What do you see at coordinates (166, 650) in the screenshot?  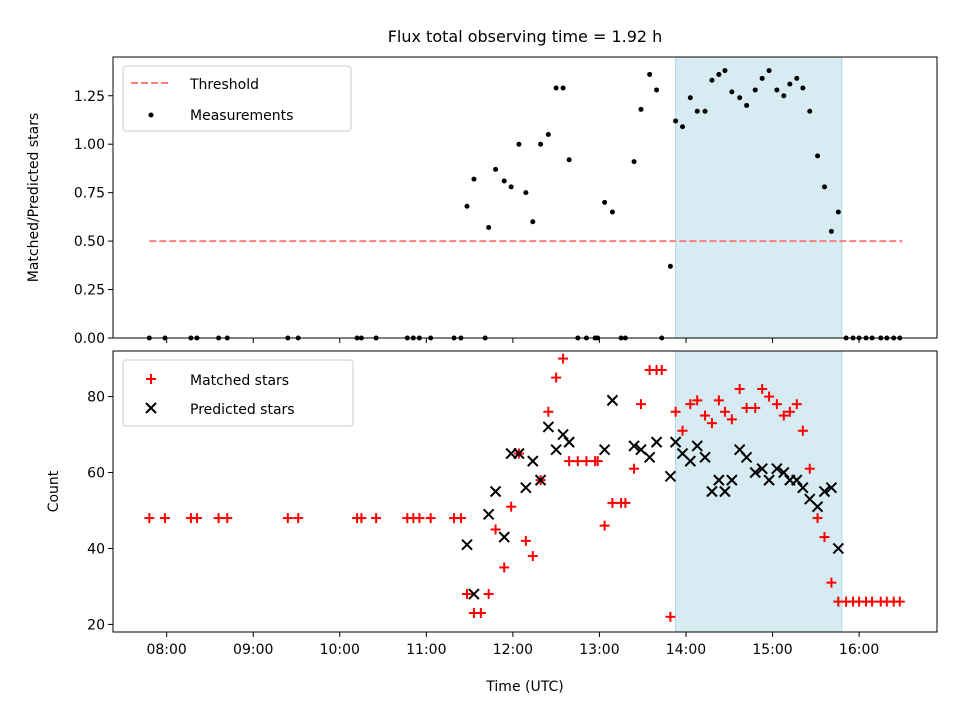 I see `x-tick-label: 08:00` at bounding box center [166, 650].